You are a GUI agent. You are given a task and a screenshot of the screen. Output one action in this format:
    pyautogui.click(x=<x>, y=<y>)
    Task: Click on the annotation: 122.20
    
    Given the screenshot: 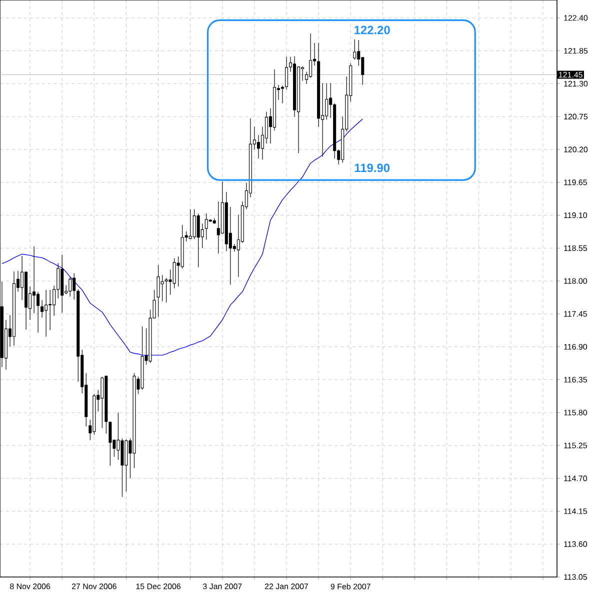 What is the action you would take?
    pyautogui.click(x=372, y=30)
    